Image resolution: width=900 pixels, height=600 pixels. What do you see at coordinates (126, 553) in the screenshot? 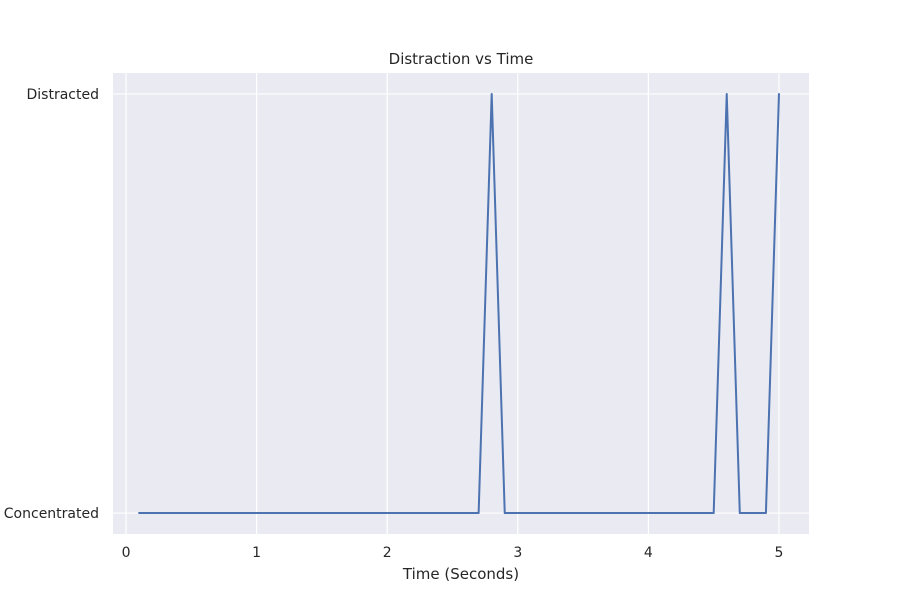
I see `x-tick-label: 0` at bounding box center [126, 553].